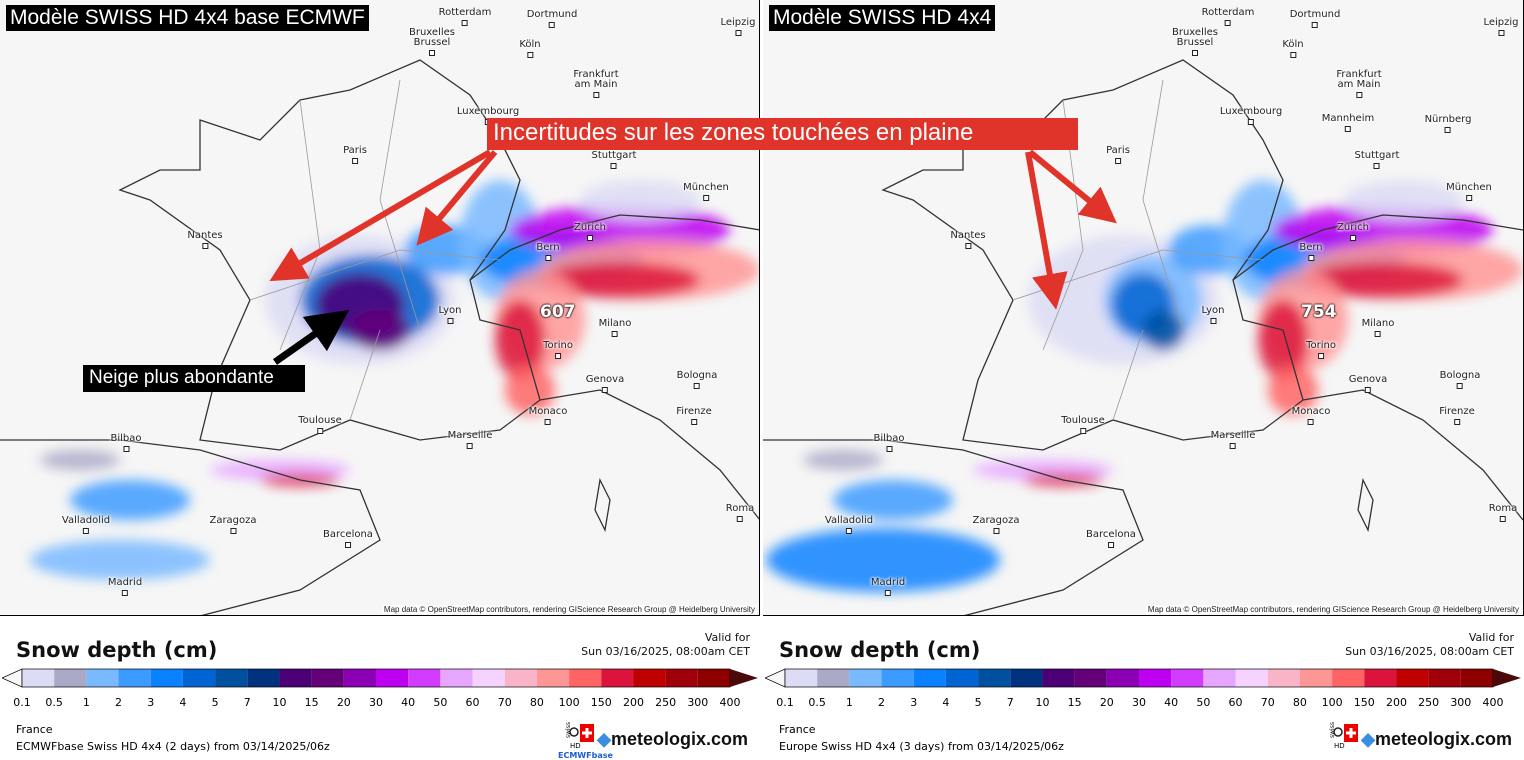 This screenshot has height=760, width=1524. Describe the element at coordinates (1364, 702) in the screenshot. I see `scale-tick: 150` at that location.